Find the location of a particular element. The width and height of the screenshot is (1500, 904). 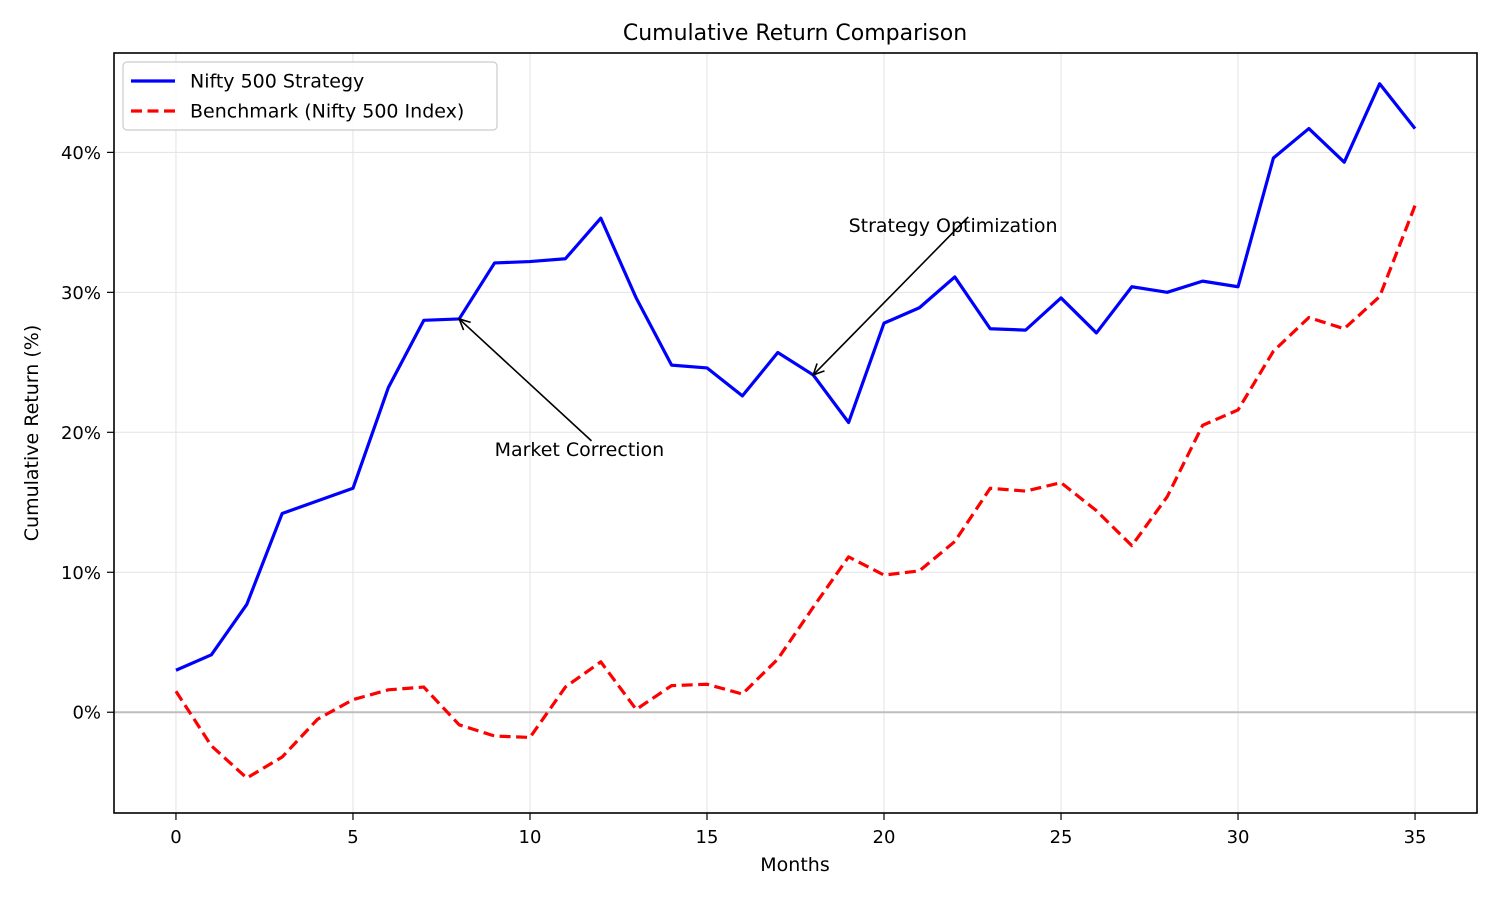

strategy-legend-label: Nifty 500 Strategy is located at coordinates (277, 82).